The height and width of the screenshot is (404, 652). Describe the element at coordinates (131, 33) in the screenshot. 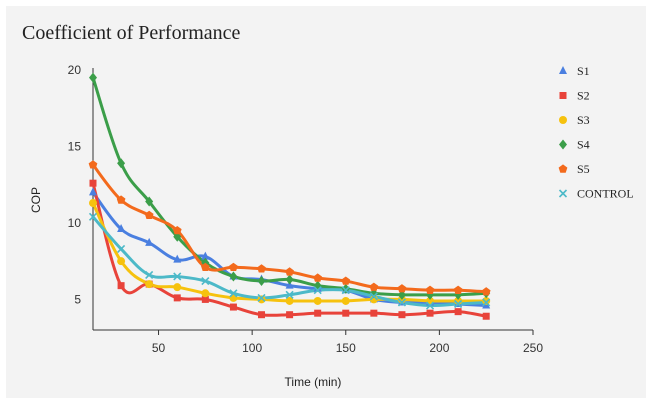

I see `chart-title: Coefficient of Performance` at that location.